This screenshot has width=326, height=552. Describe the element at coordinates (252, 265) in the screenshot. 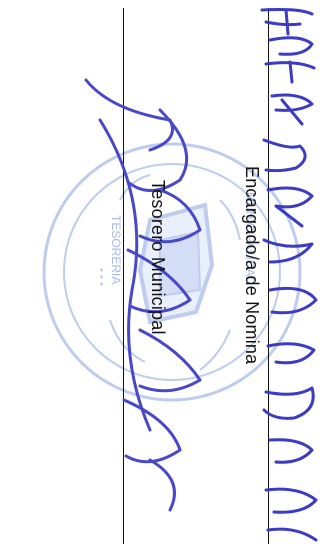

I see `caption-nomina-role: Encargado/a de Nomina` at that location.